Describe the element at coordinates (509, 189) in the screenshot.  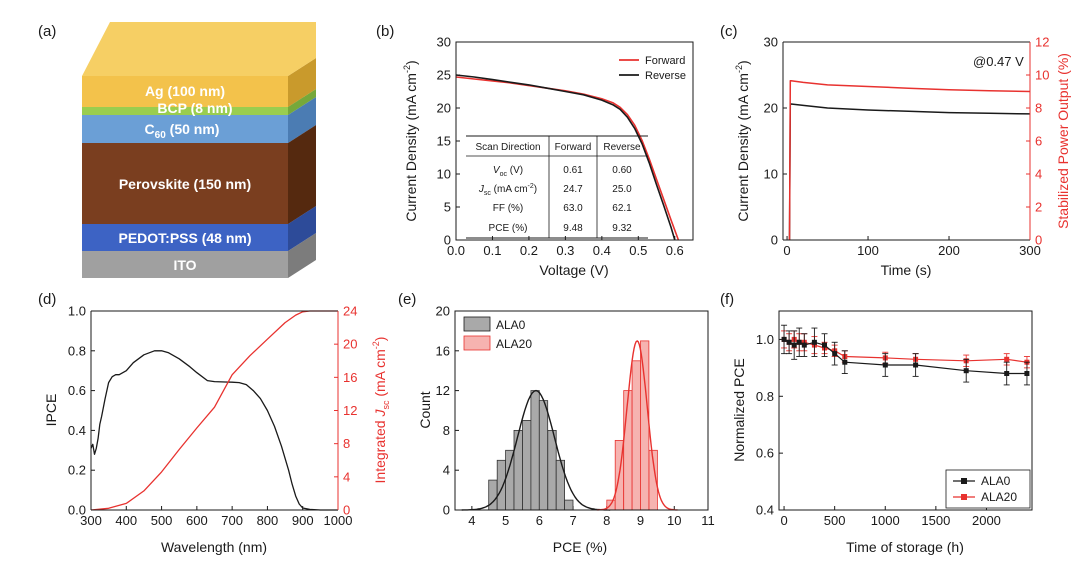
I see `jsc-m2: (mA cm` at that location.